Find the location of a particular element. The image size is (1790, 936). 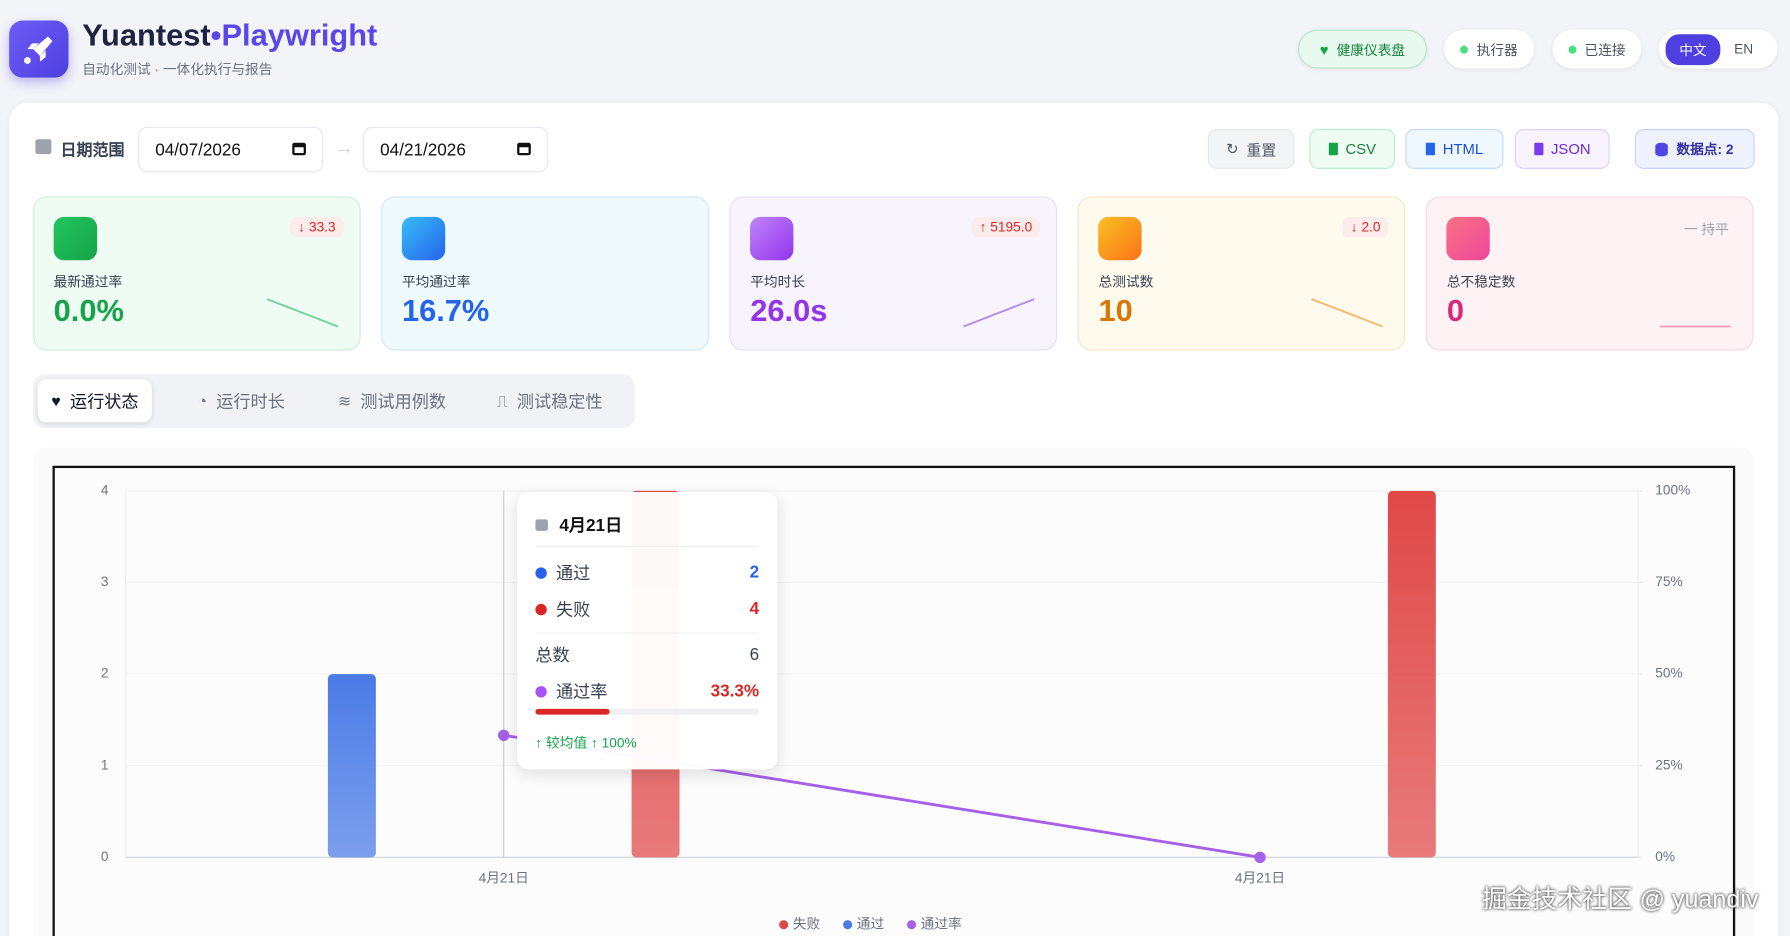

reset-icon: ↻ is located at coordinates (1232, 148).